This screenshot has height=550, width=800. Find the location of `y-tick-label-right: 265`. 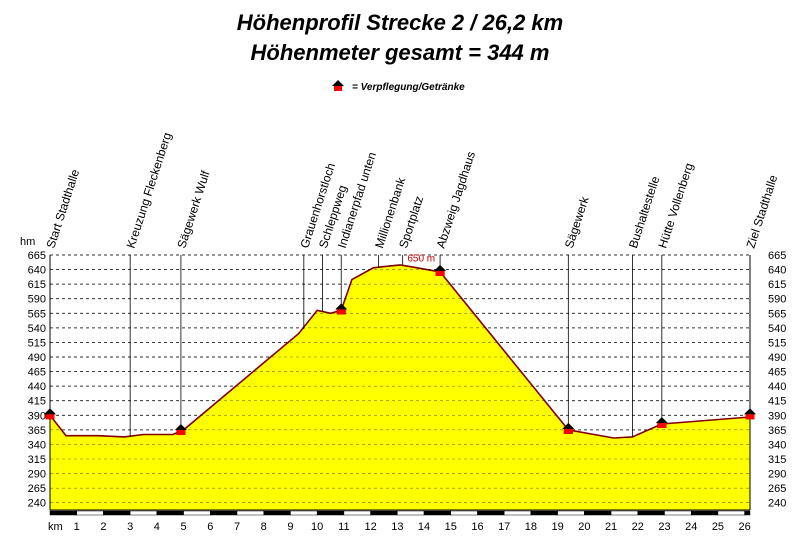

y-tick-label-right: 265 is located at coordinates (777, 489).